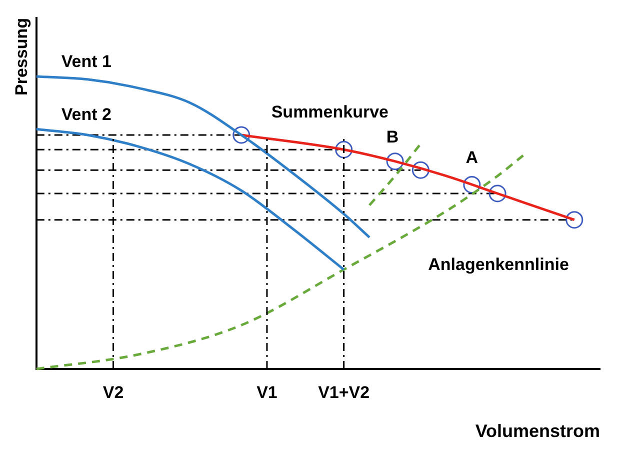 This screenshot has height=455, width=622. What do you see at coordinates (344, 392) in the screenshot?
I see `x-tick-label: V1+V2` at bounding box center [344, 392].